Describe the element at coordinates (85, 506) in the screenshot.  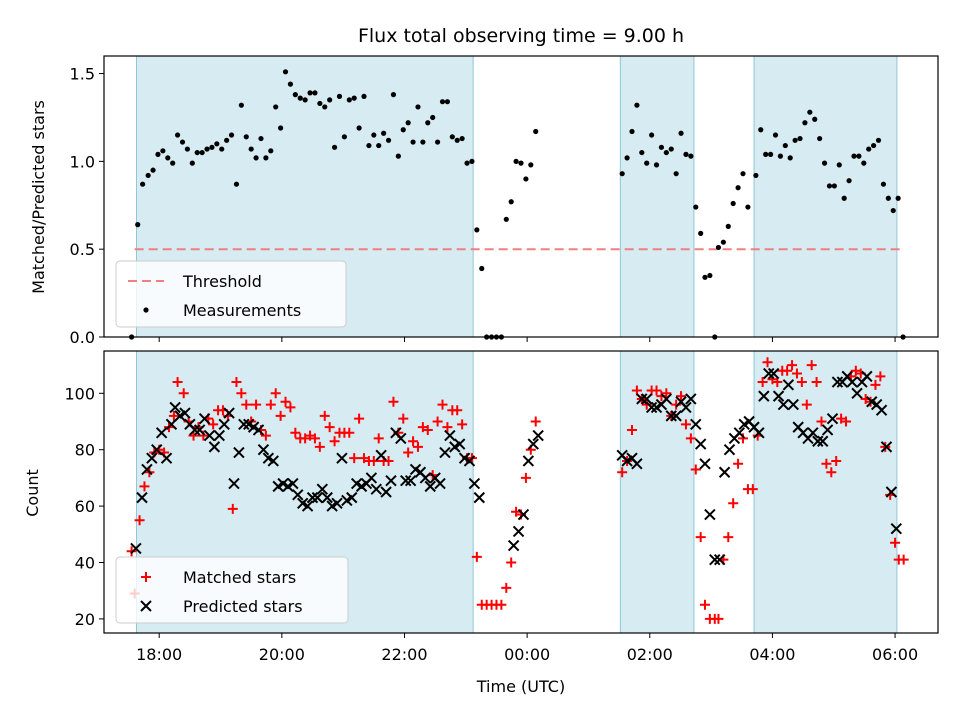
I see `y-tick-label: 60` at that location.